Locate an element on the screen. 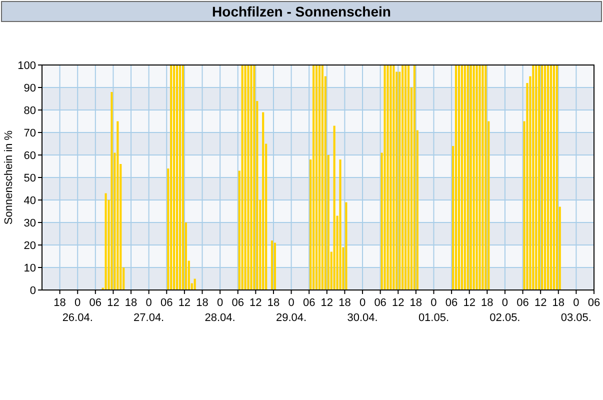 The width and height of the screenshot is (603, 400). y-tick-label: 70 is located at coordinates (30, 133).